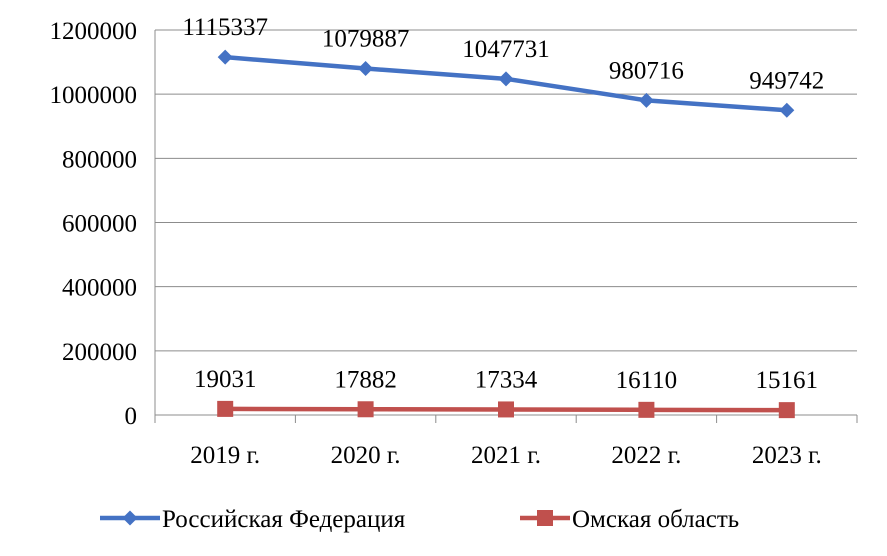 The width and height of the screenshot is (887, 556). What do you see at coordinates (366, 455) in the screenshot?
I see `x-tick-label: 2020 г.` at bounding box center [366, 455].